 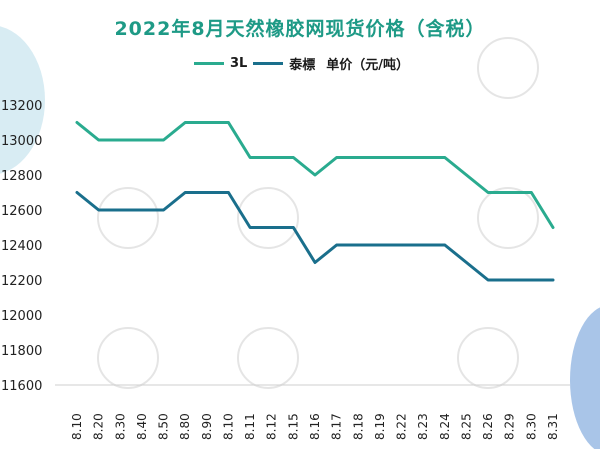 What do you see at coordinates (185, 426) in the screenshot?
I see `x-tick-label: 8.80` at bounding box center [185, 426].